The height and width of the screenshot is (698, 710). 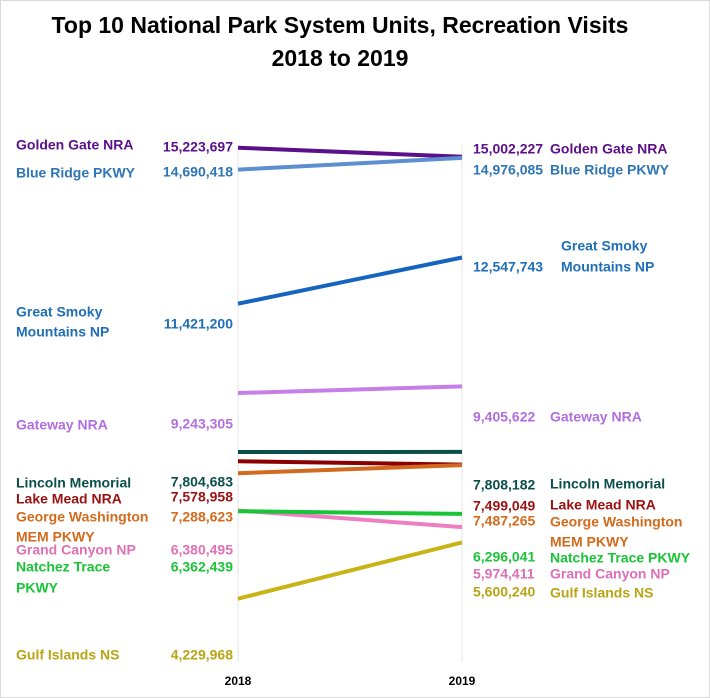 What do you see at coordinates (73, 483) in the screenshot?
I see `series-name-left-lincoln-memorial: Lincoln Memorial` at bounding box center [73, 483].